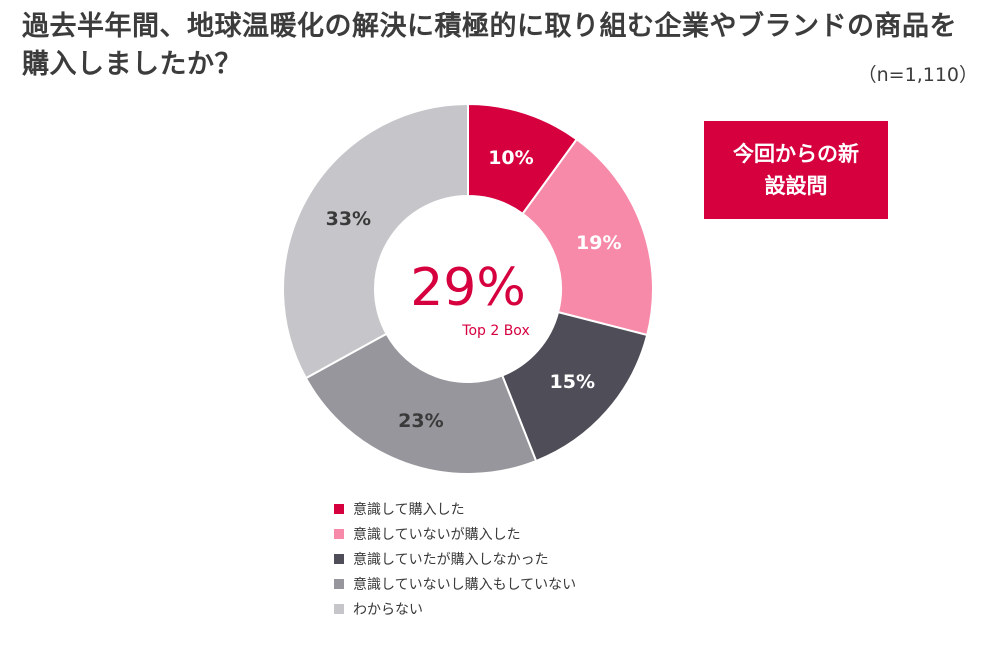  What do you see at coordinates (348, 219) in the screenshot?
I see `slice-label-5: 33%` at bounding box center [348, 219].